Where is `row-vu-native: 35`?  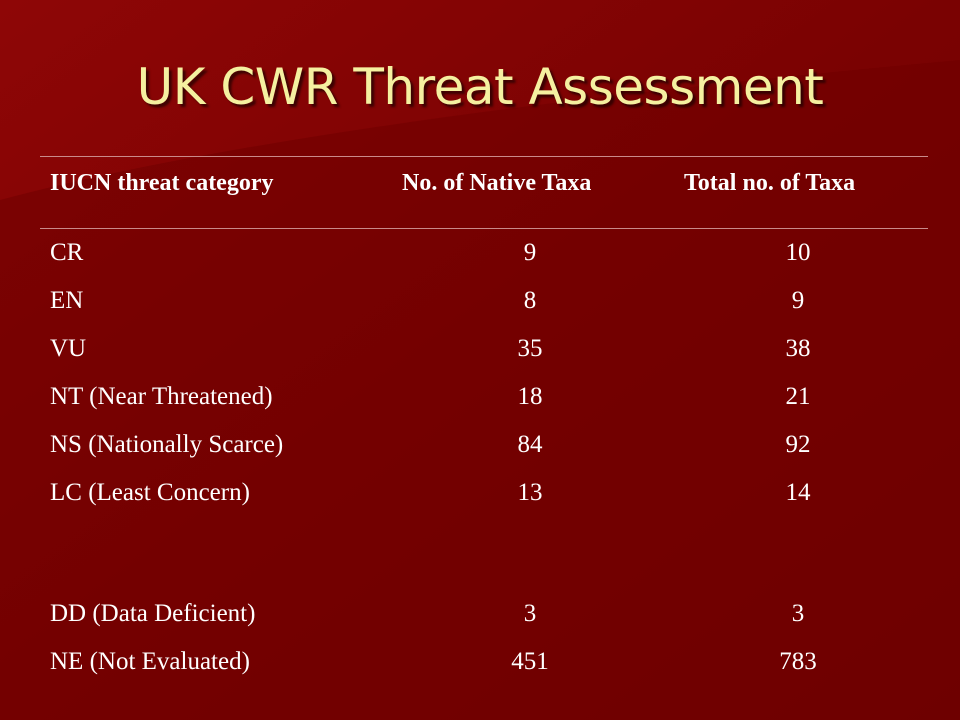
row-vu-native: 35 is located at coordinates (530, 348).